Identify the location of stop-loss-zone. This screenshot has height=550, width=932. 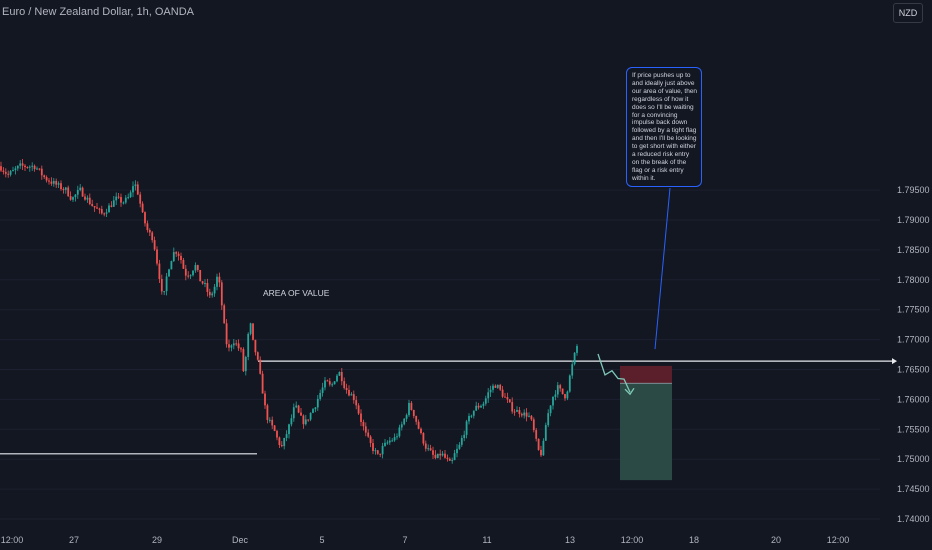
(646, 374).